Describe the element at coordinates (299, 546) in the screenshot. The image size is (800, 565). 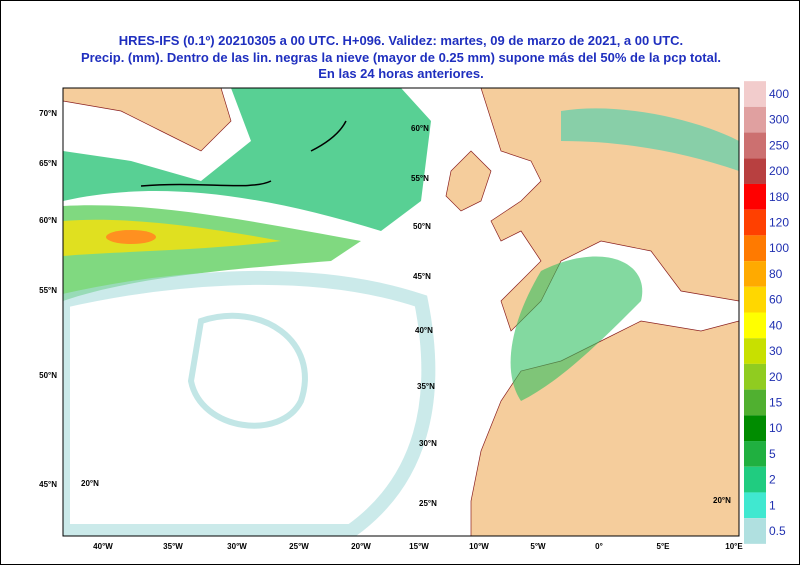
I see `longitude-label: 25°W` at that location.